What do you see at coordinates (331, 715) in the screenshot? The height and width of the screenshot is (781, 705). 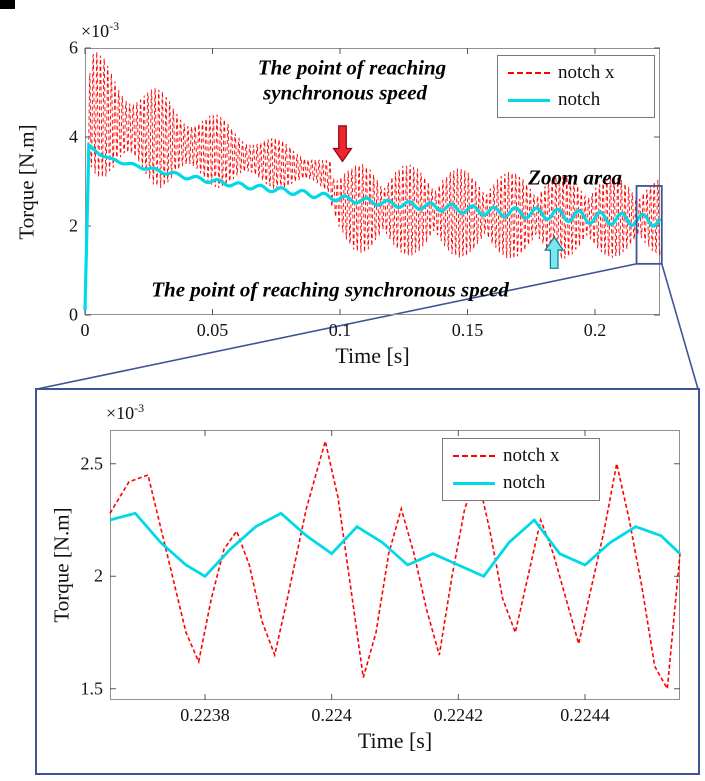 I see `x-tick-label: 0.224` at bounding box center [331, 715].